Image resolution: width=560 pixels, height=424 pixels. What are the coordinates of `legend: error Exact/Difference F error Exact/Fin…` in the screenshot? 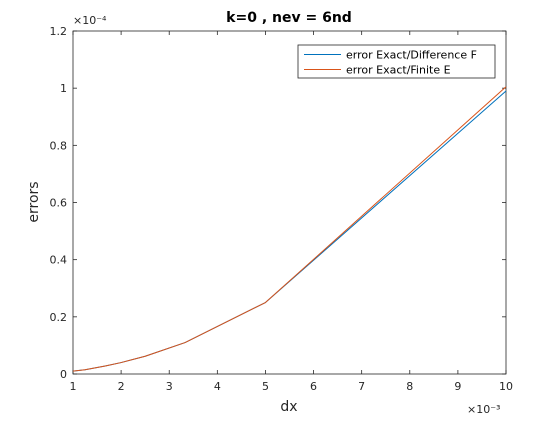 It's located at (396, 61).